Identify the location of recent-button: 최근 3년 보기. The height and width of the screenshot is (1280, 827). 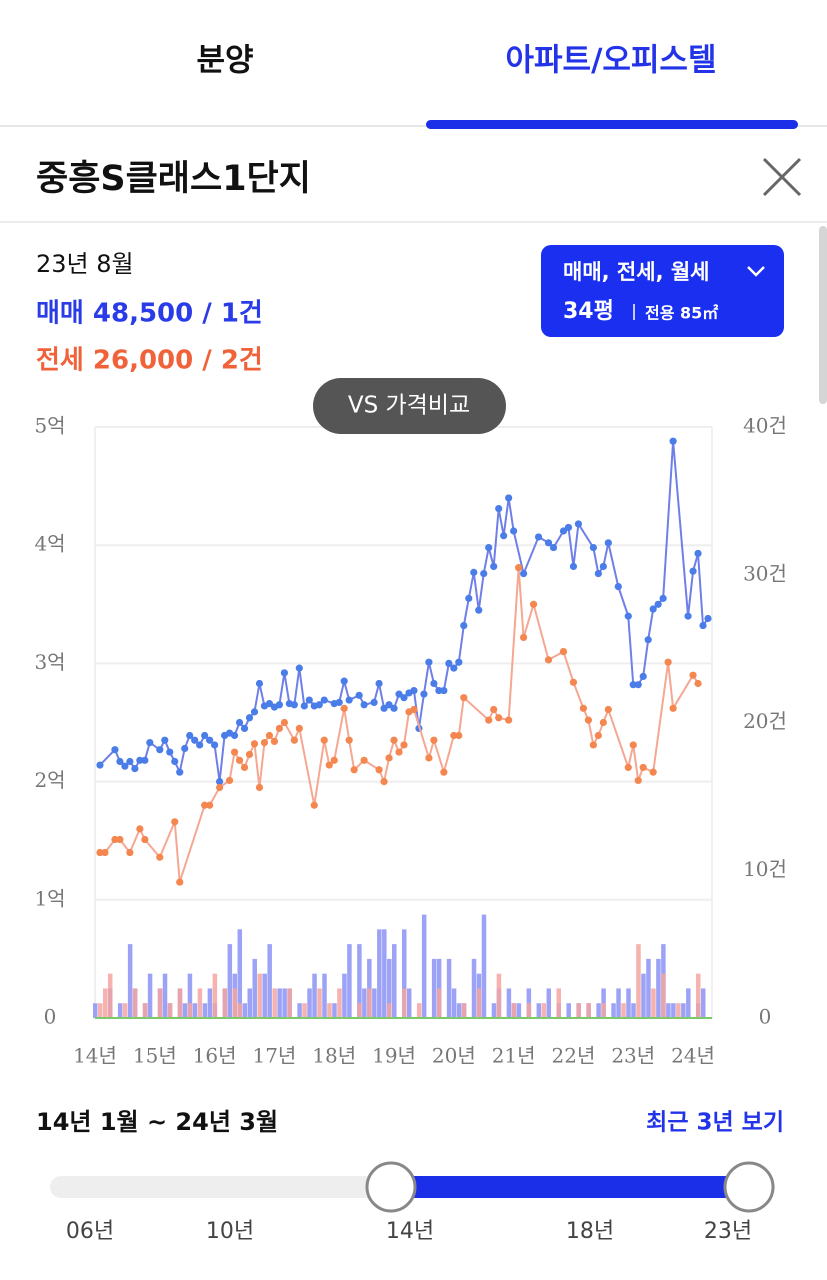
(715, 1123).